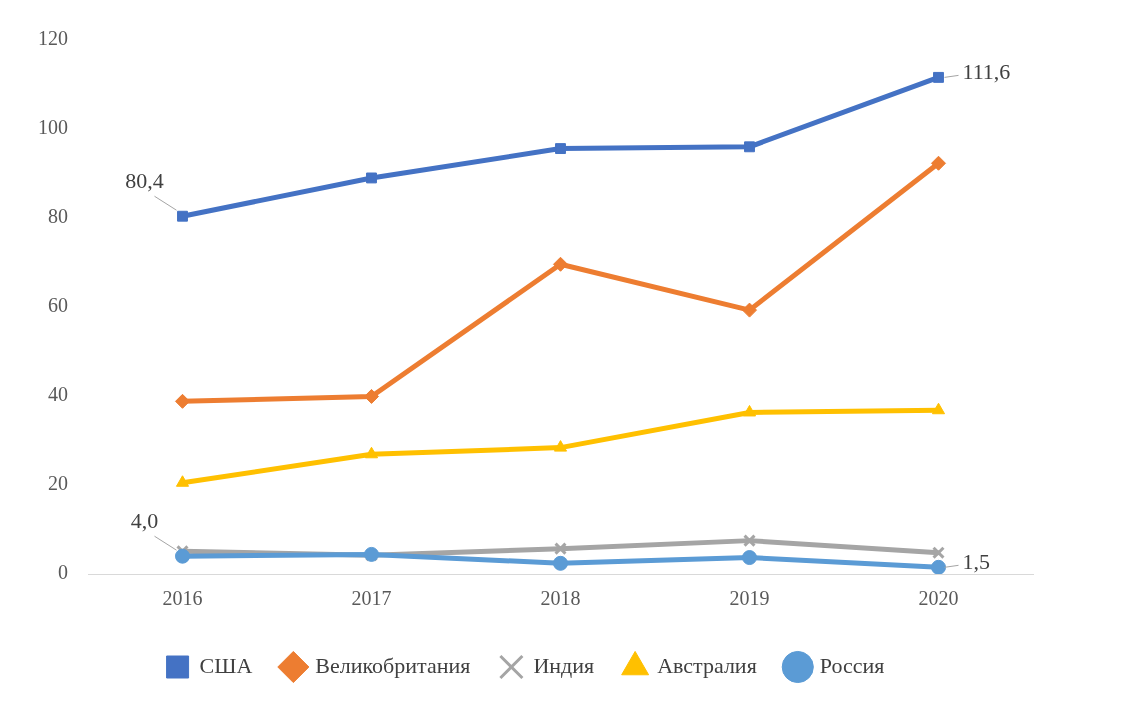 The image size is (1131, 706). I want to click on y-tick-label: 100, so click(53, 127).